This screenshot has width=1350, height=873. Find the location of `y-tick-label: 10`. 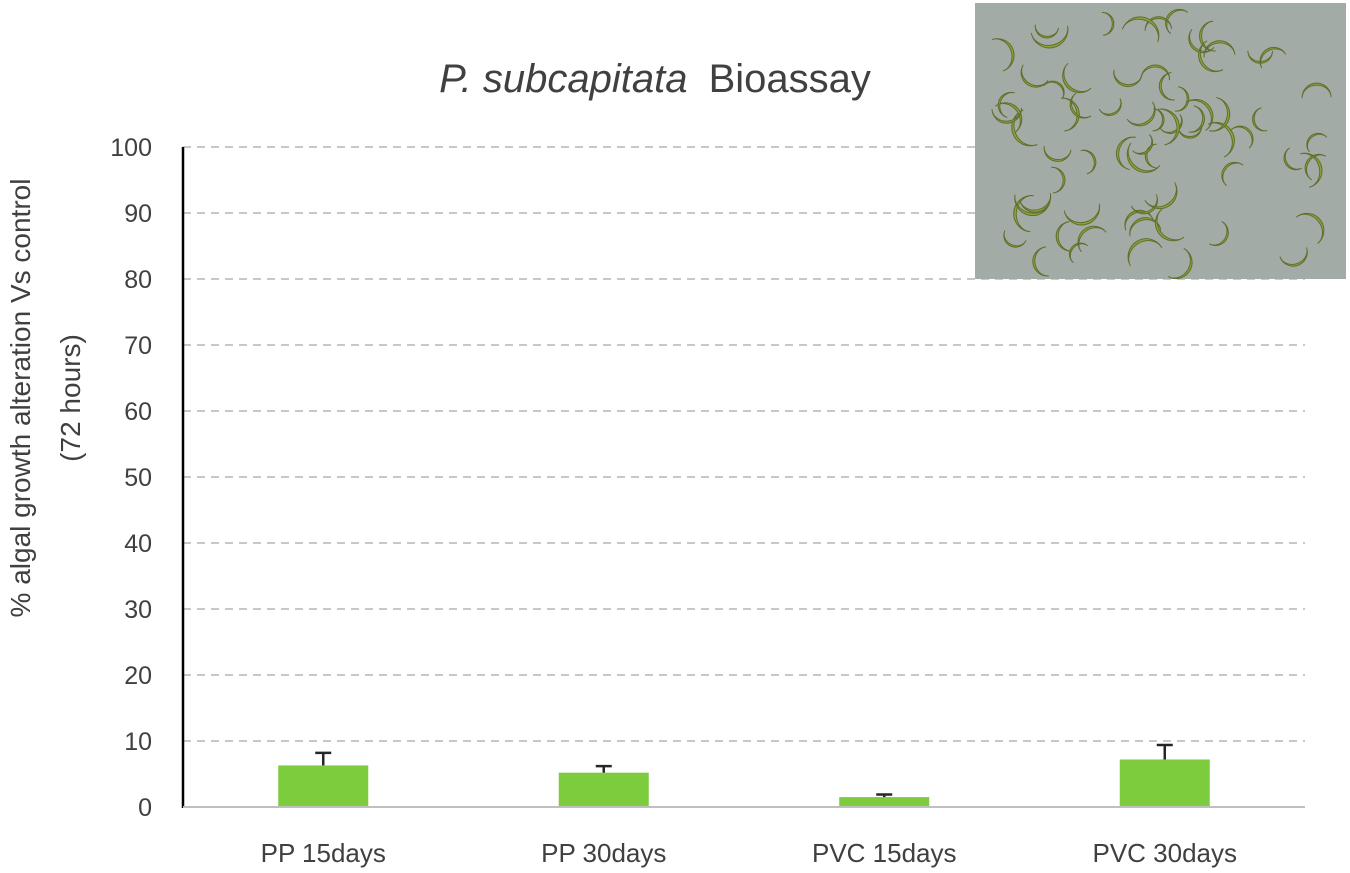

y-tick-label: 10 is located at coordinates (138, 742).